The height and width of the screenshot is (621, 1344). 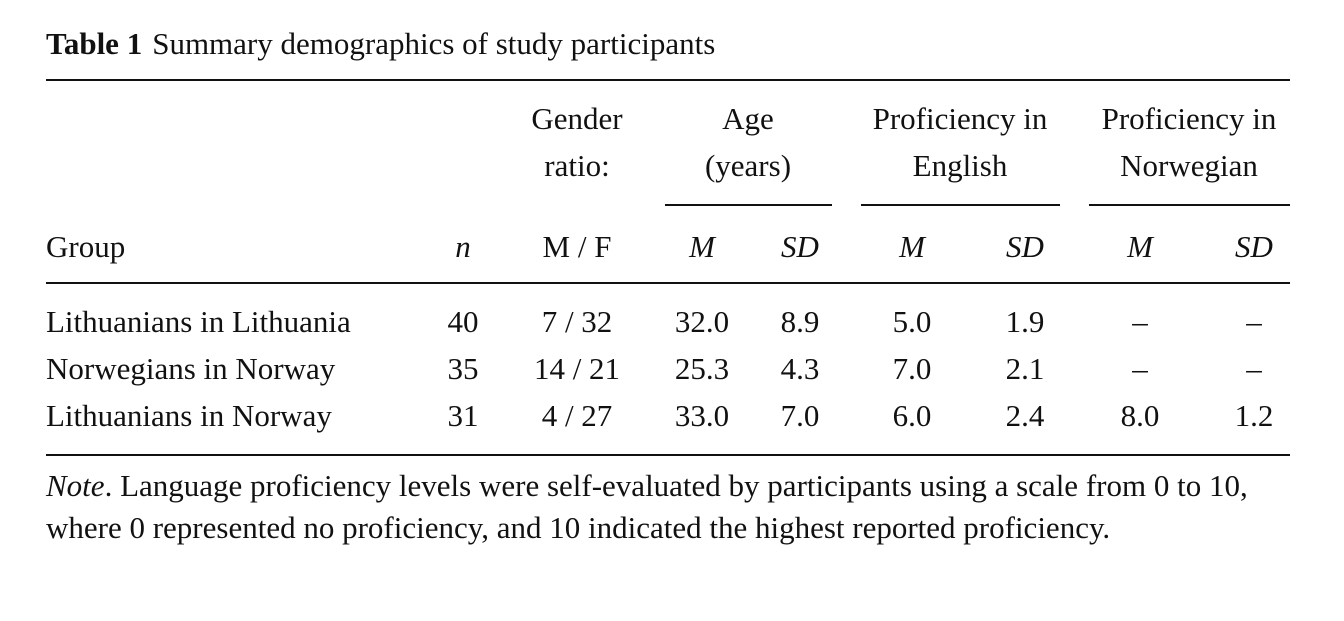 What do you see at coordinates (577, 415) in the screenshot?
I see `row-3-gender: 4 / 27` at bounding box center [577, 415].